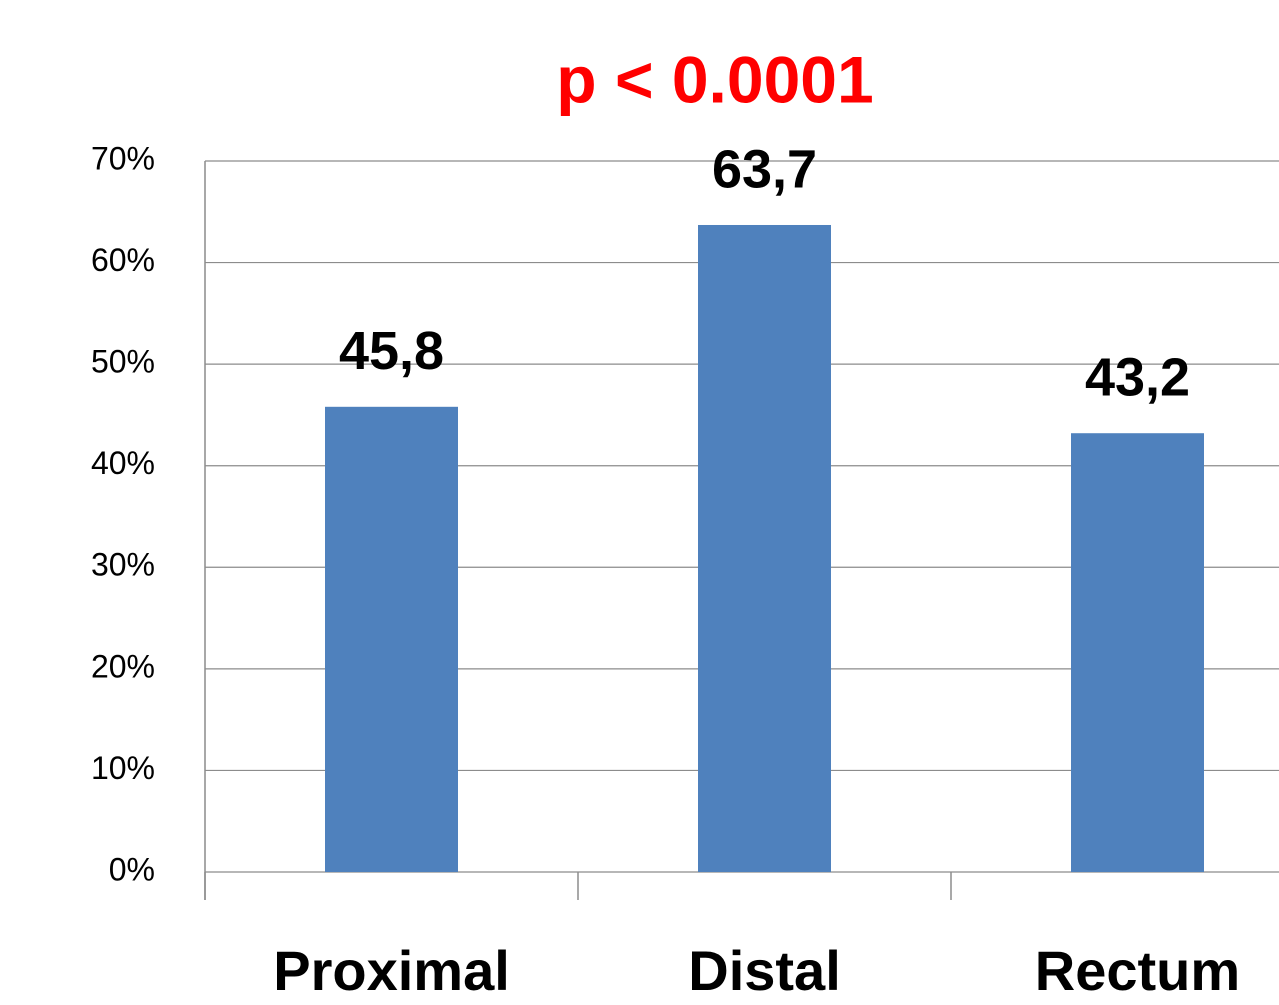 The image size is (1279, 1005). Describe the element at coordinates (123, 158) in the screenshot. I see `y-tick-label: 70%` at that location.